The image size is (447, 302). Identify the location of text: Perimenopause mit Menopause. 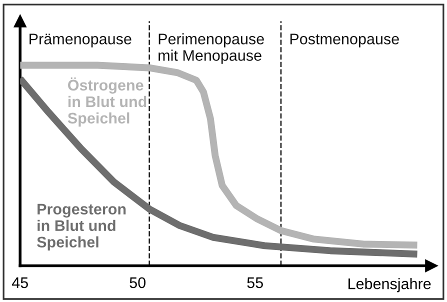
(211, 48).